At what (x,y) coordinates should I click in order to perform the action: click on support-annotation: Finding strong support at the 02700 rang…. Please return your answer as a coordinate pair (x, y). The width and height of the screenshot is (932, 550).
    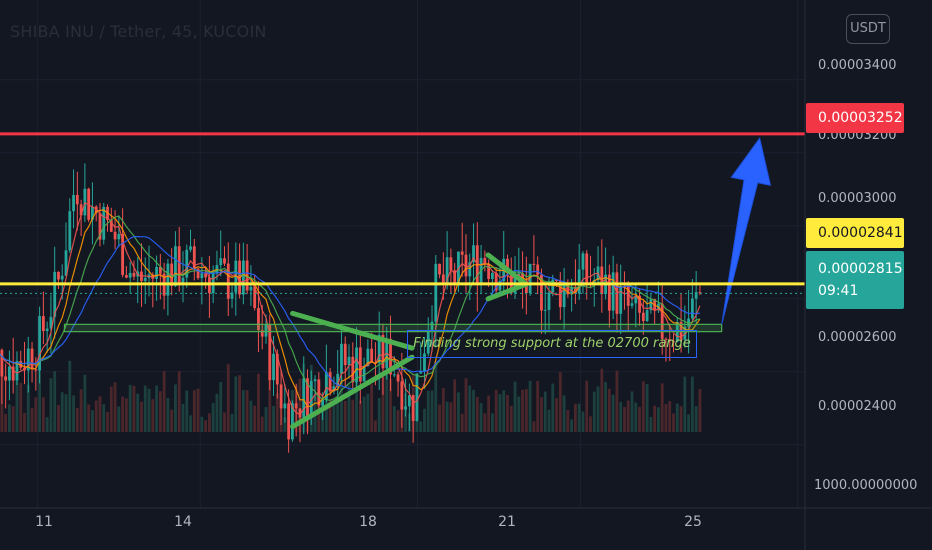
    Looking at the image, I should click on (552, 344).